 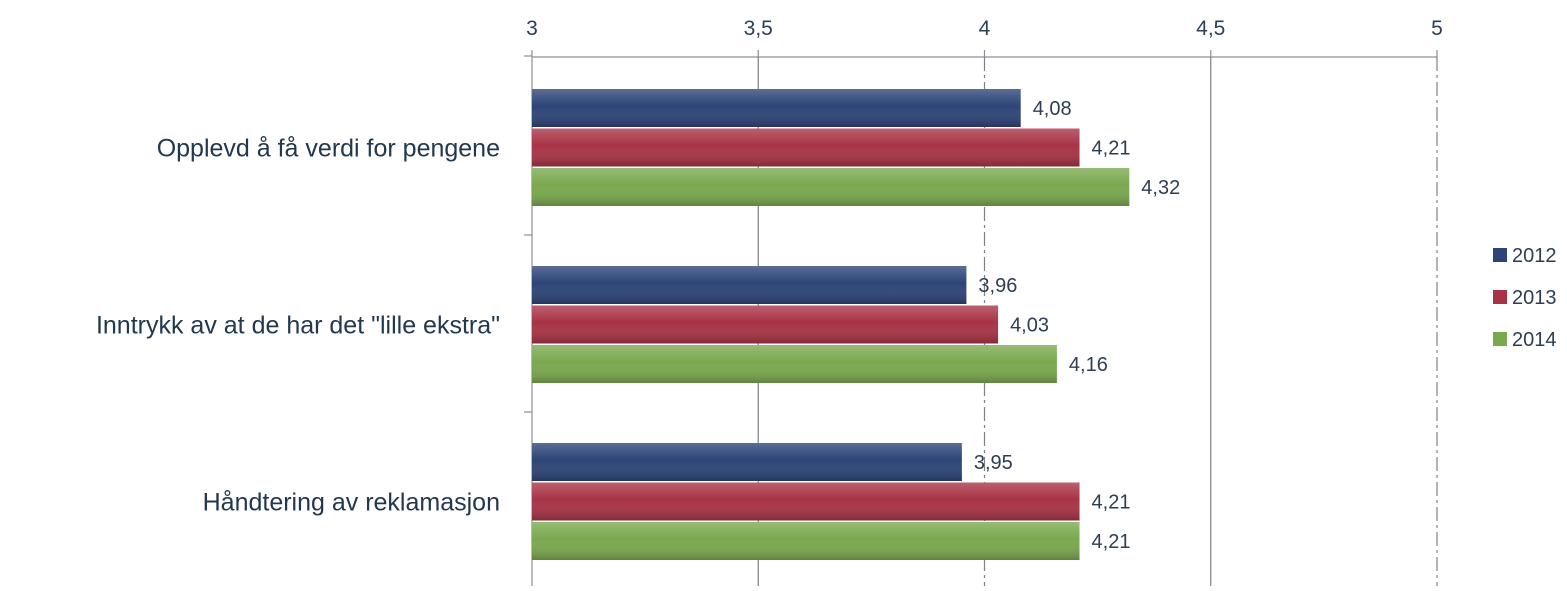 I want to click on legend-label-2013: 2013, so click(x=1534, y=298).